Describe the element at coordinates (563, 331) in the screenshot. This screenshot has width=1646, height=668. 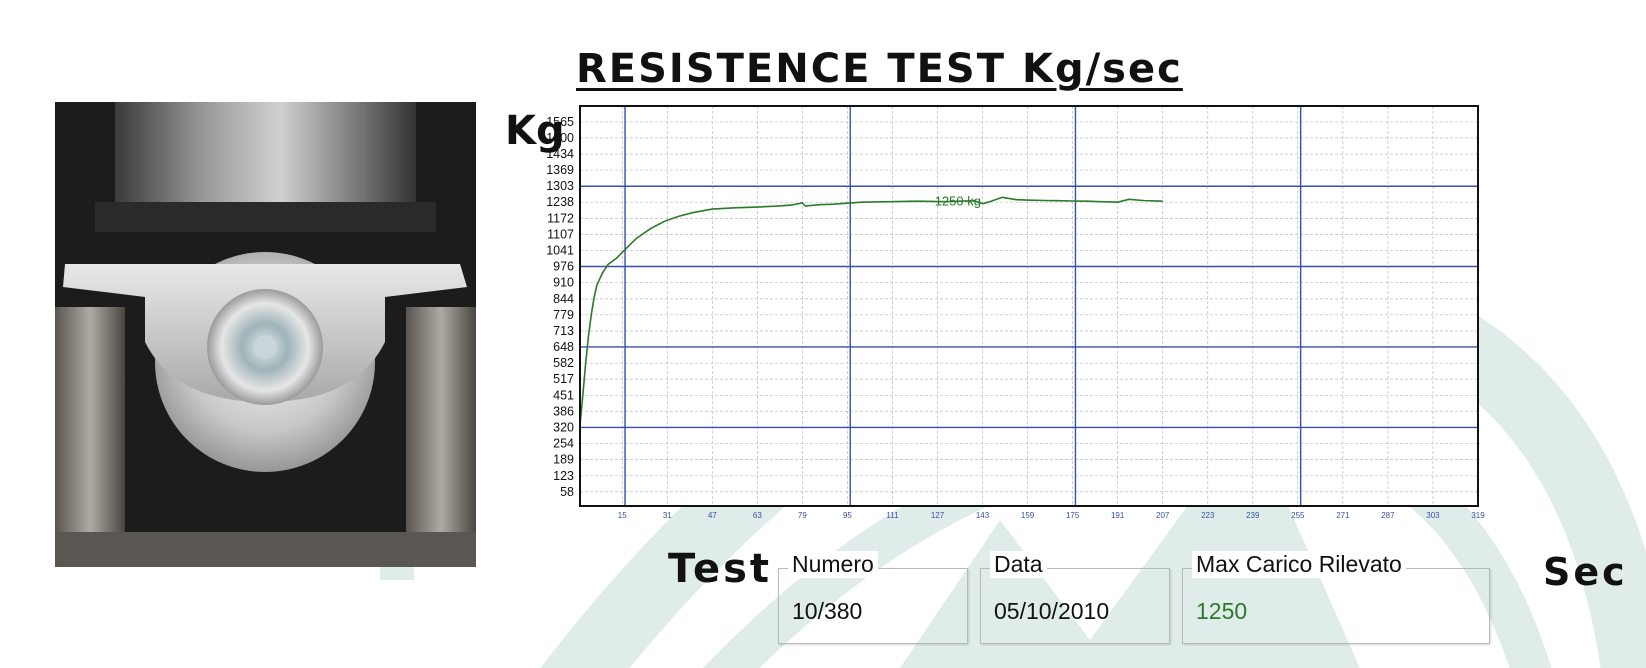
I see `y-tick-label: 713` at that location.